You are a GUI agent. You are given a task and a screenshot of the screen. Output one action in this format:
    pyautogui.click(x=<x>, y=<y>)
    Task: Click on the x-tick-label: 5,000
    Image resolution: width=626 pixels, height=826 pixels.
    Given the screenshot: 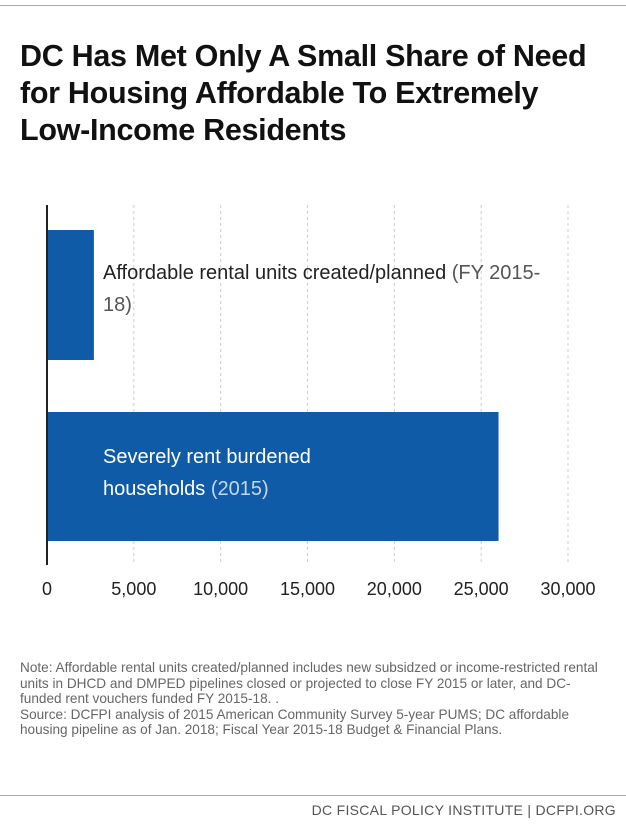 What is the action you would take?
    pyautogui.click(x=133, y=589)
    